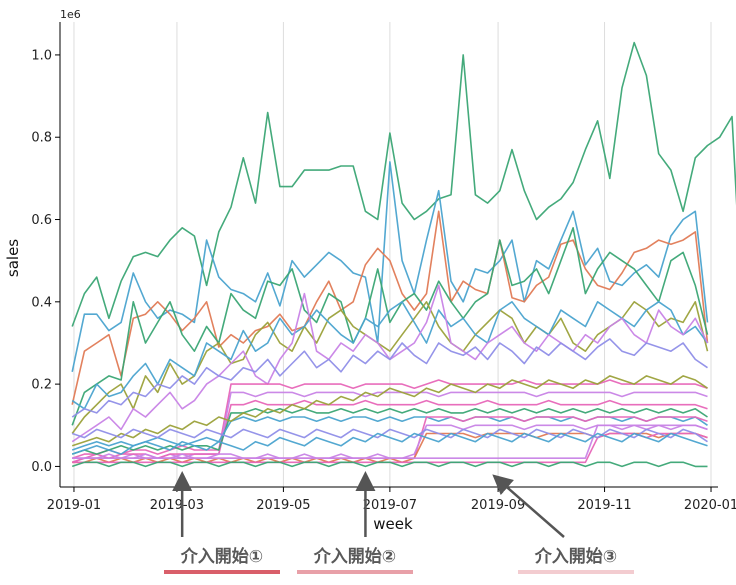 The width and height of the screenshot is (736, 585). What do you see at coordinates (41, 55) in the screenshot?
I see `y-tick-label: 1.0` at bounding box center [41, 55].